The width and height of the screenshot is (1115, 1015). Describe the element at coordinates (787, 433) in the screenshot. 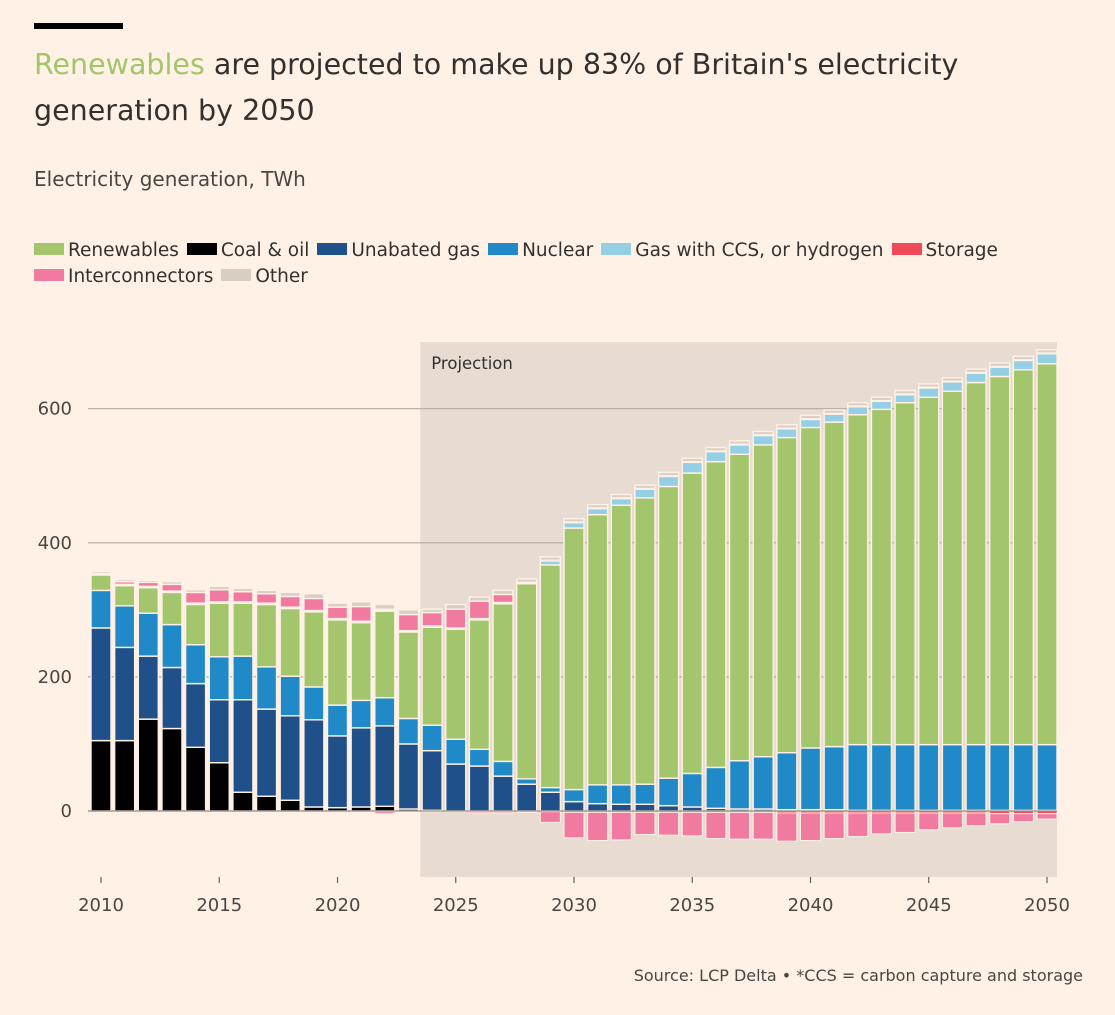

I see `bar-segment-gas-ccs-hydrogen-2039` at that location.